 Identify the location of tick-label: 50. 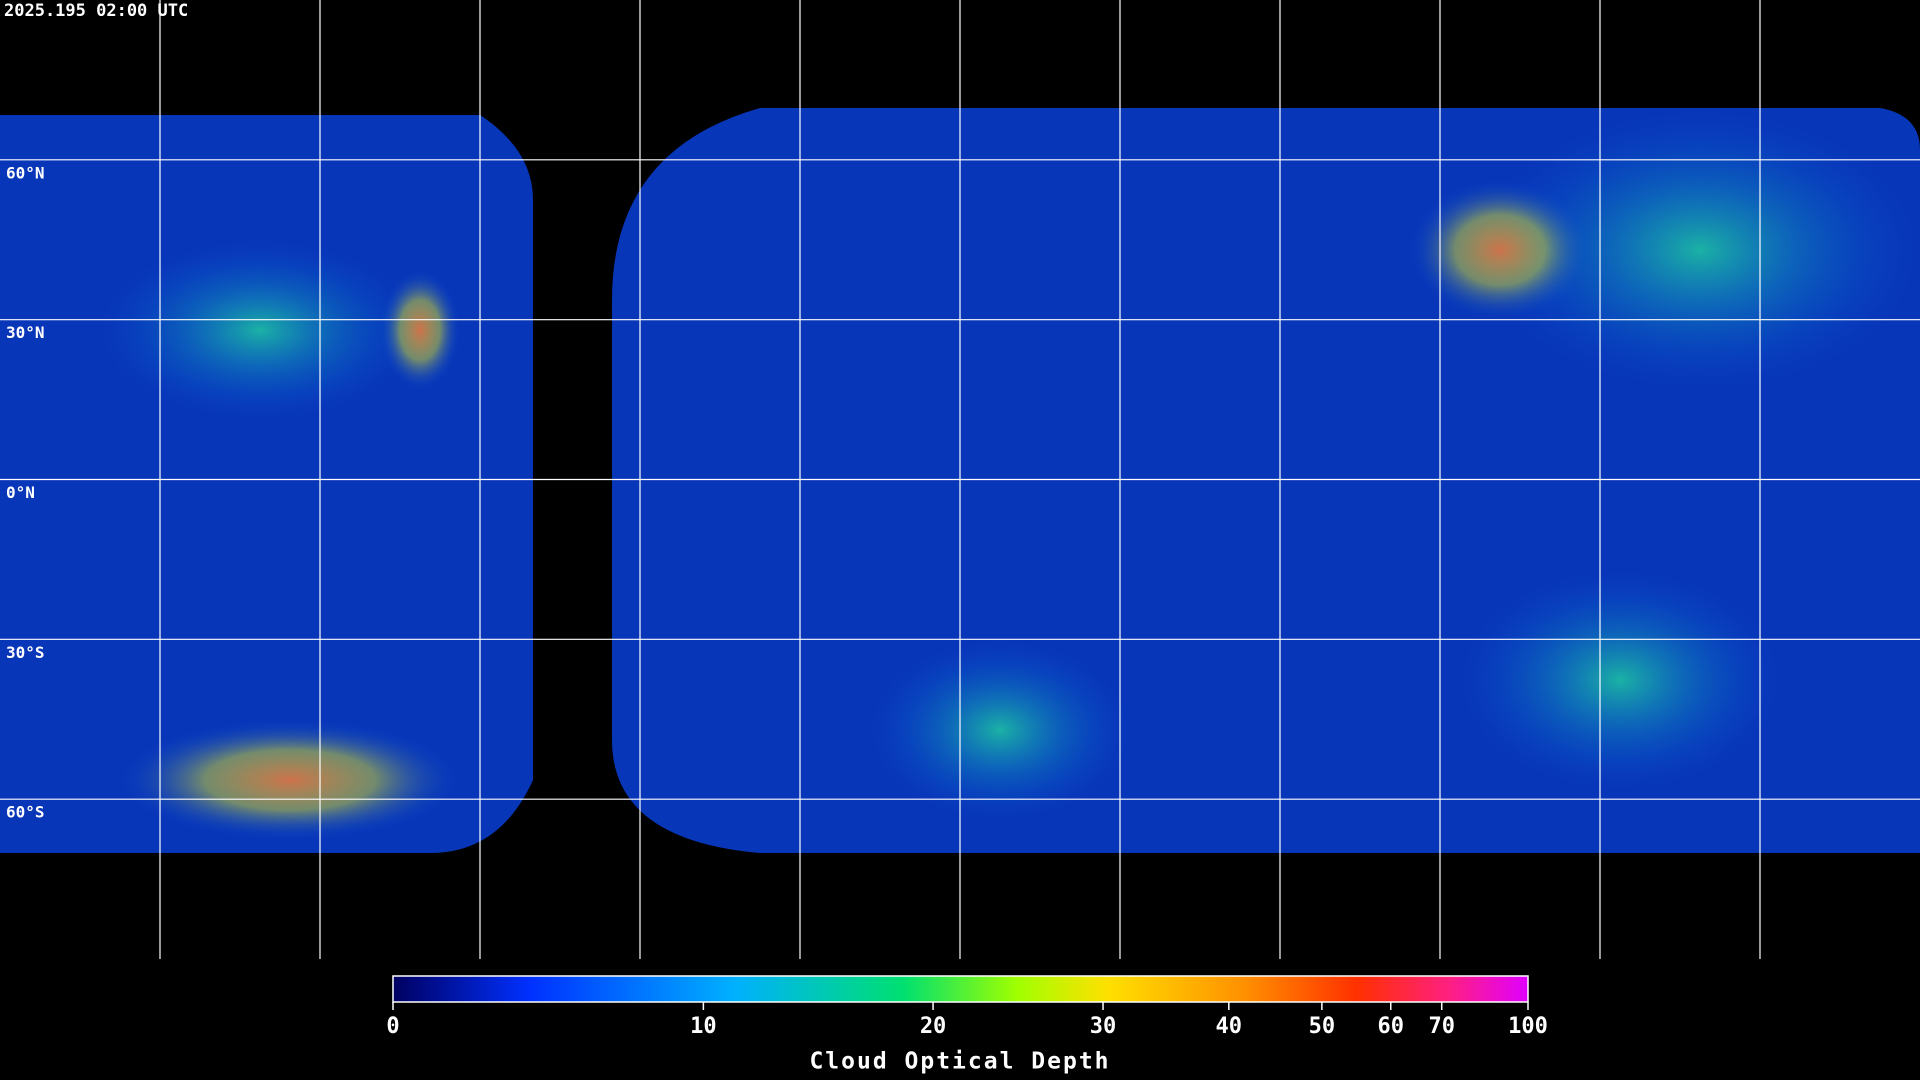
(1322, 1026).